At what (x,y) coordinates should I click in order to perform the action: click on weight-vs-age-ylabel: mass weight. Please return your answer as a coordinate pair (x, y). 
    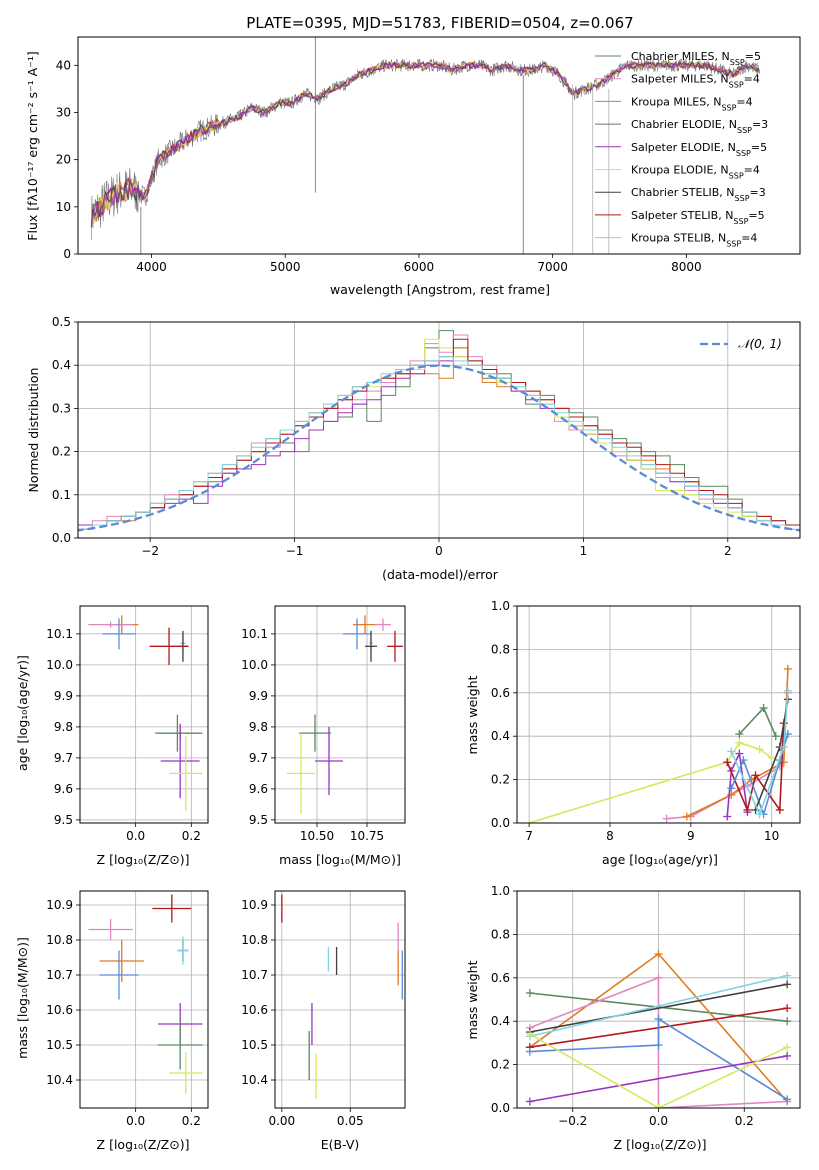
    Looking at the image, I should click on (472, 714).